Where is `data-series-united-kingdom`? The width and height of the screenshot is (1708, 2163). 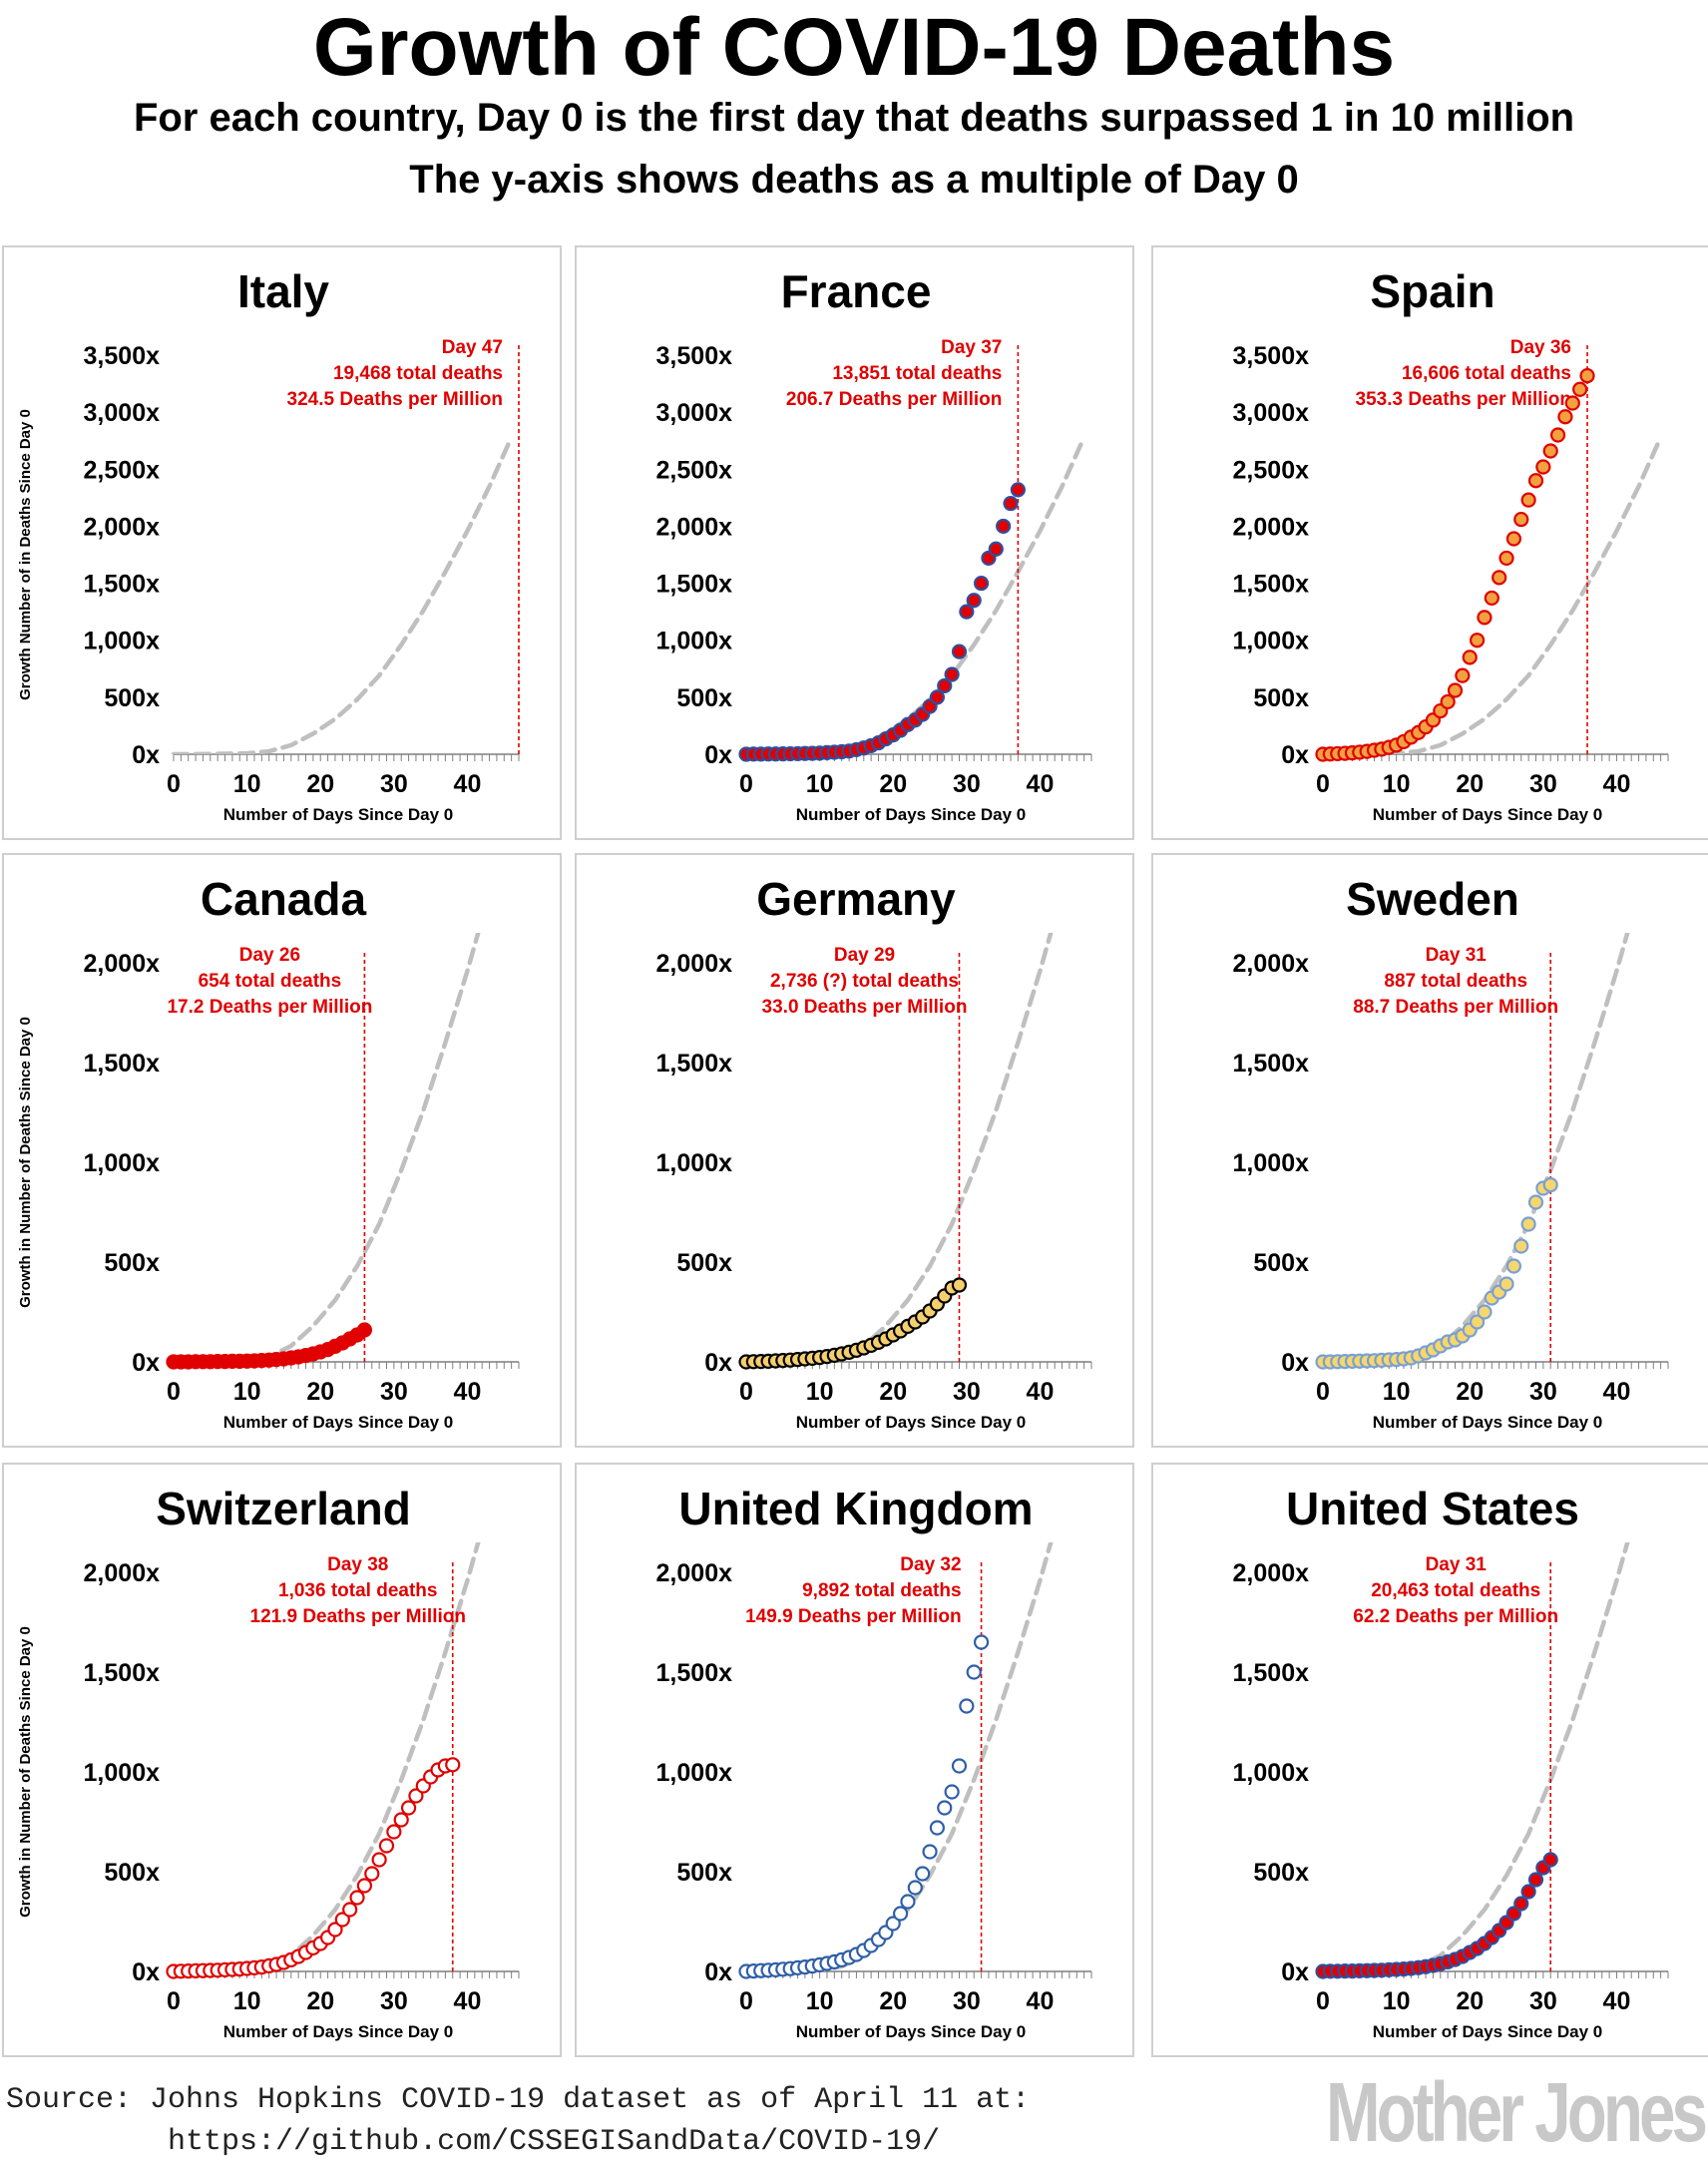
data-series-united-kingdom is located at coordinates (864, 1806).